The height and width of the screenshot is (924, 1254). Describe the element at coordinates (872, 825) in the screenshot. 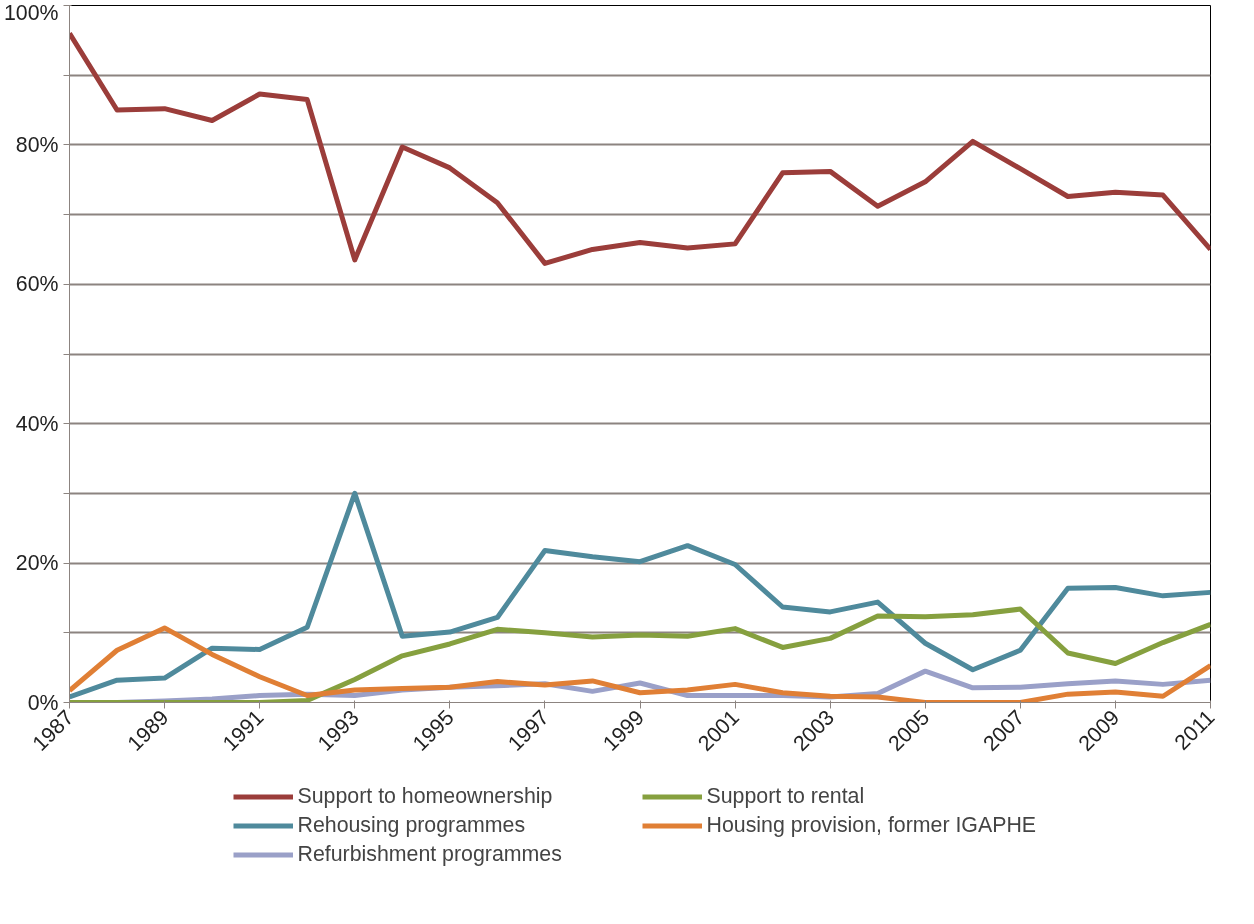

I see `legend-label: Housing provision, former IGAPHE` at that location.